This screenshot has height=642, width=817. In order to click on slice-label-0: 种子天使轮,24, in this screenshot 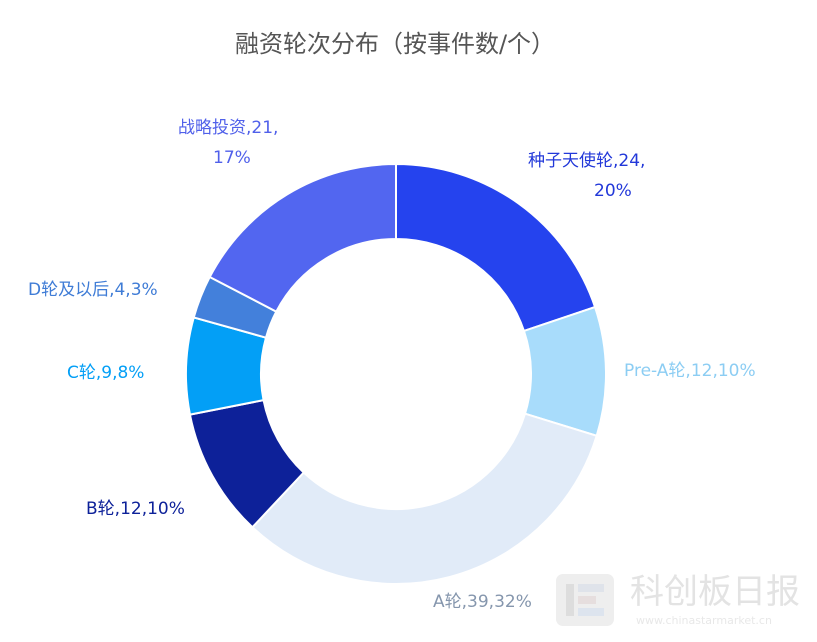, I will do `click(586, 160)`.